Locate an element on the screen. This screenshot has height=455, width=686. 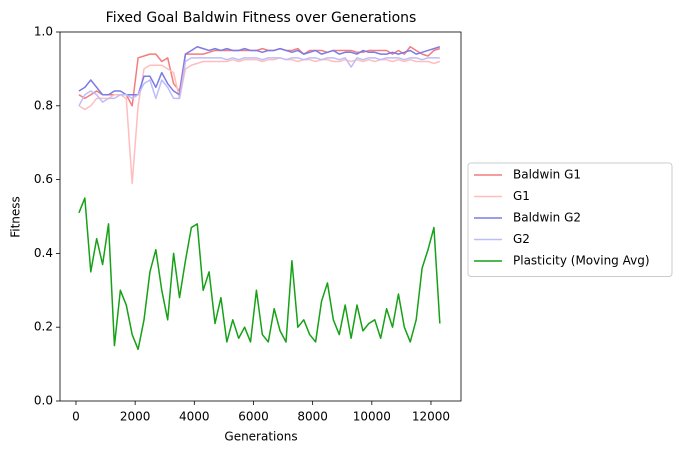
x-tick-label: 0 is located at coordinates (76, 417).